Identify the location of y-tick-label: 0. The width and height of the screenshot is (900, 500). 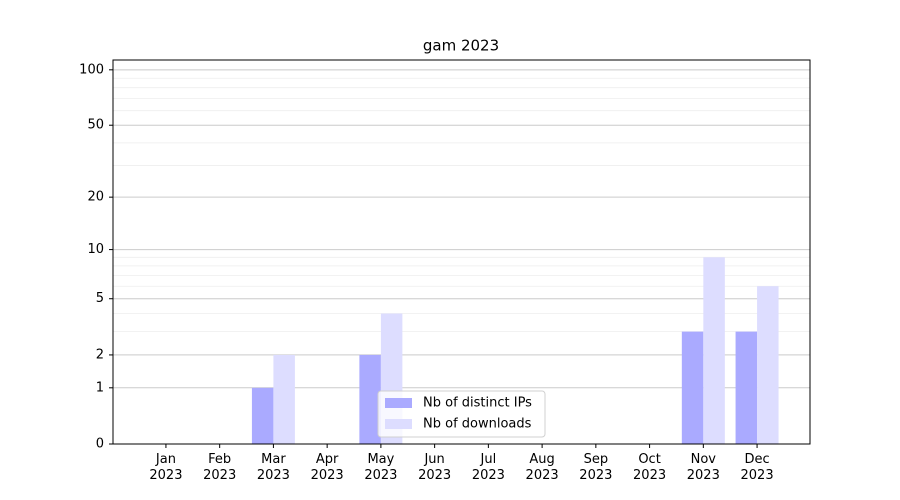
(100, 444).